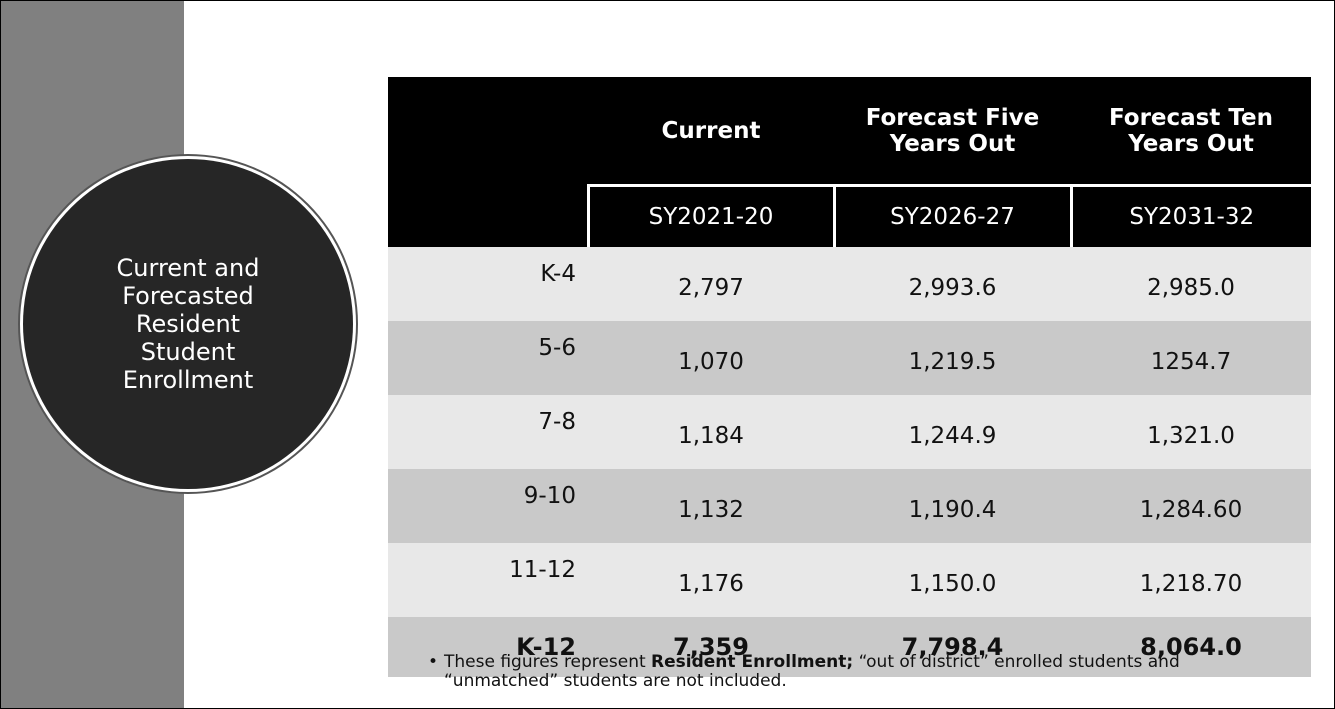 This screenshot has width=1335, height=709. Describe the element at coordinates (711, 131) in the screenshot. I see `header-cell: Current` at that location.